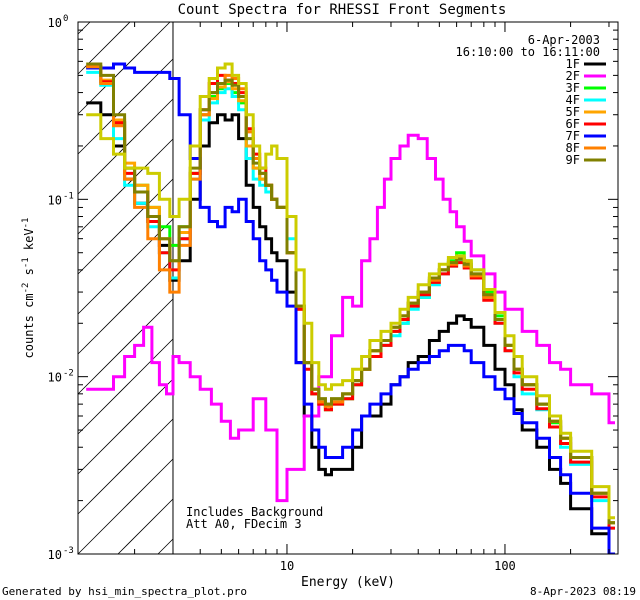 The width and height of the screenshot is (640, 600). I want to click on y-tick-exponent: -1, so click(68, 196).